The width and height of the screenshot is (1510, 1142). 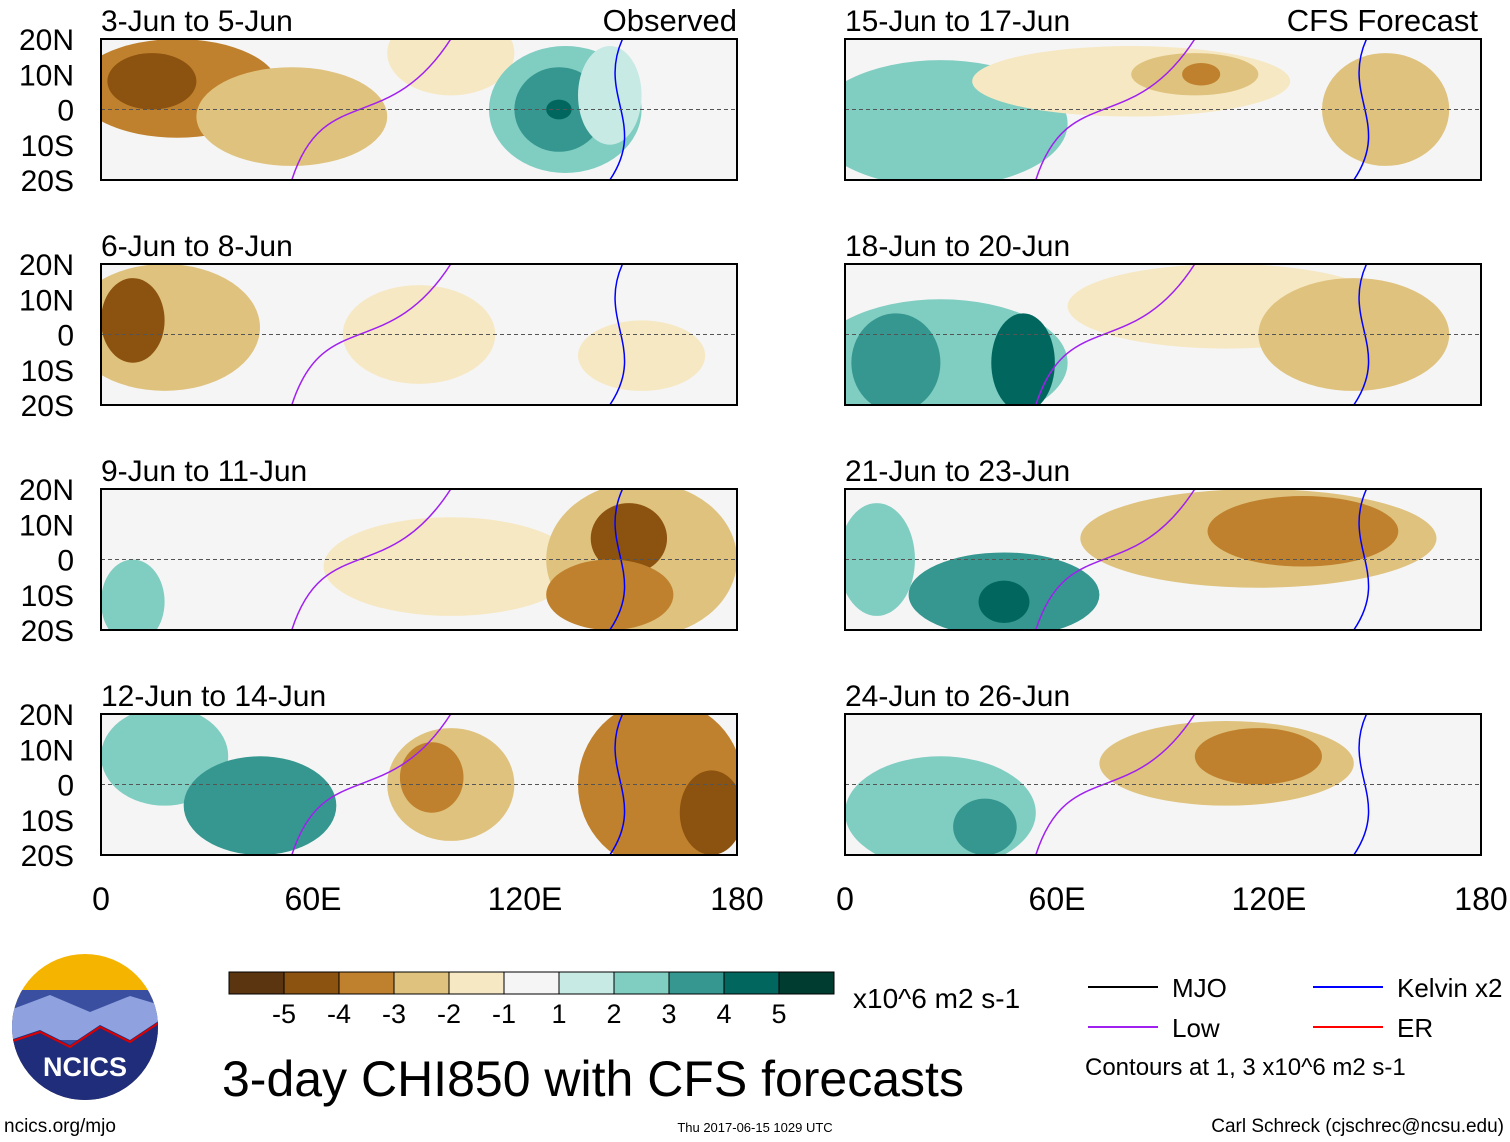 I want to click on legend-label: MJO, so click(x=1199, y=988).